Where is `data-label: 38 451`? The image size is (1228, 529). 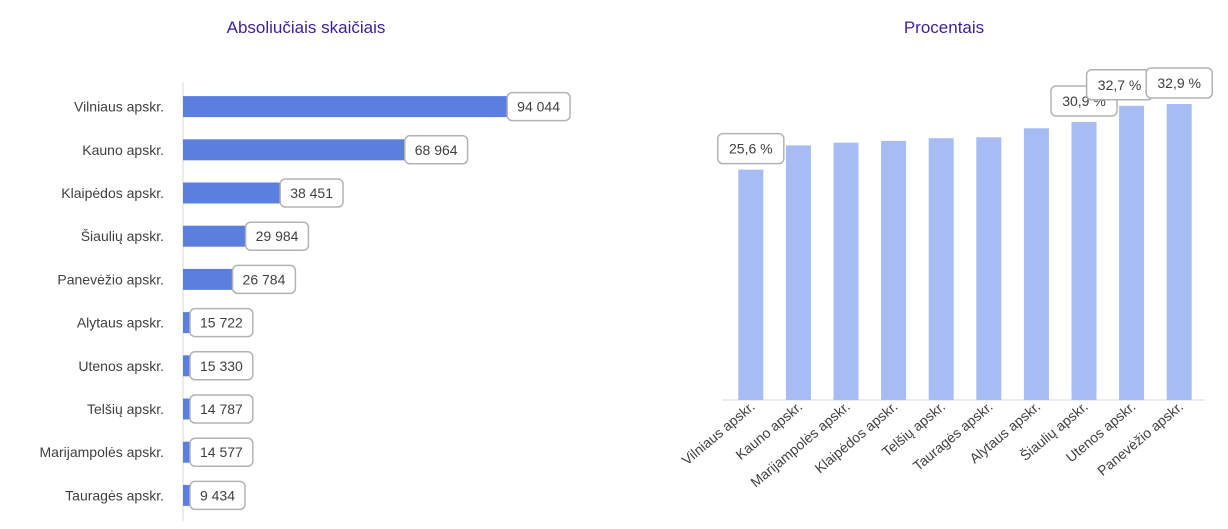 data-label: 38 451 is located at coordinates (311, 193).